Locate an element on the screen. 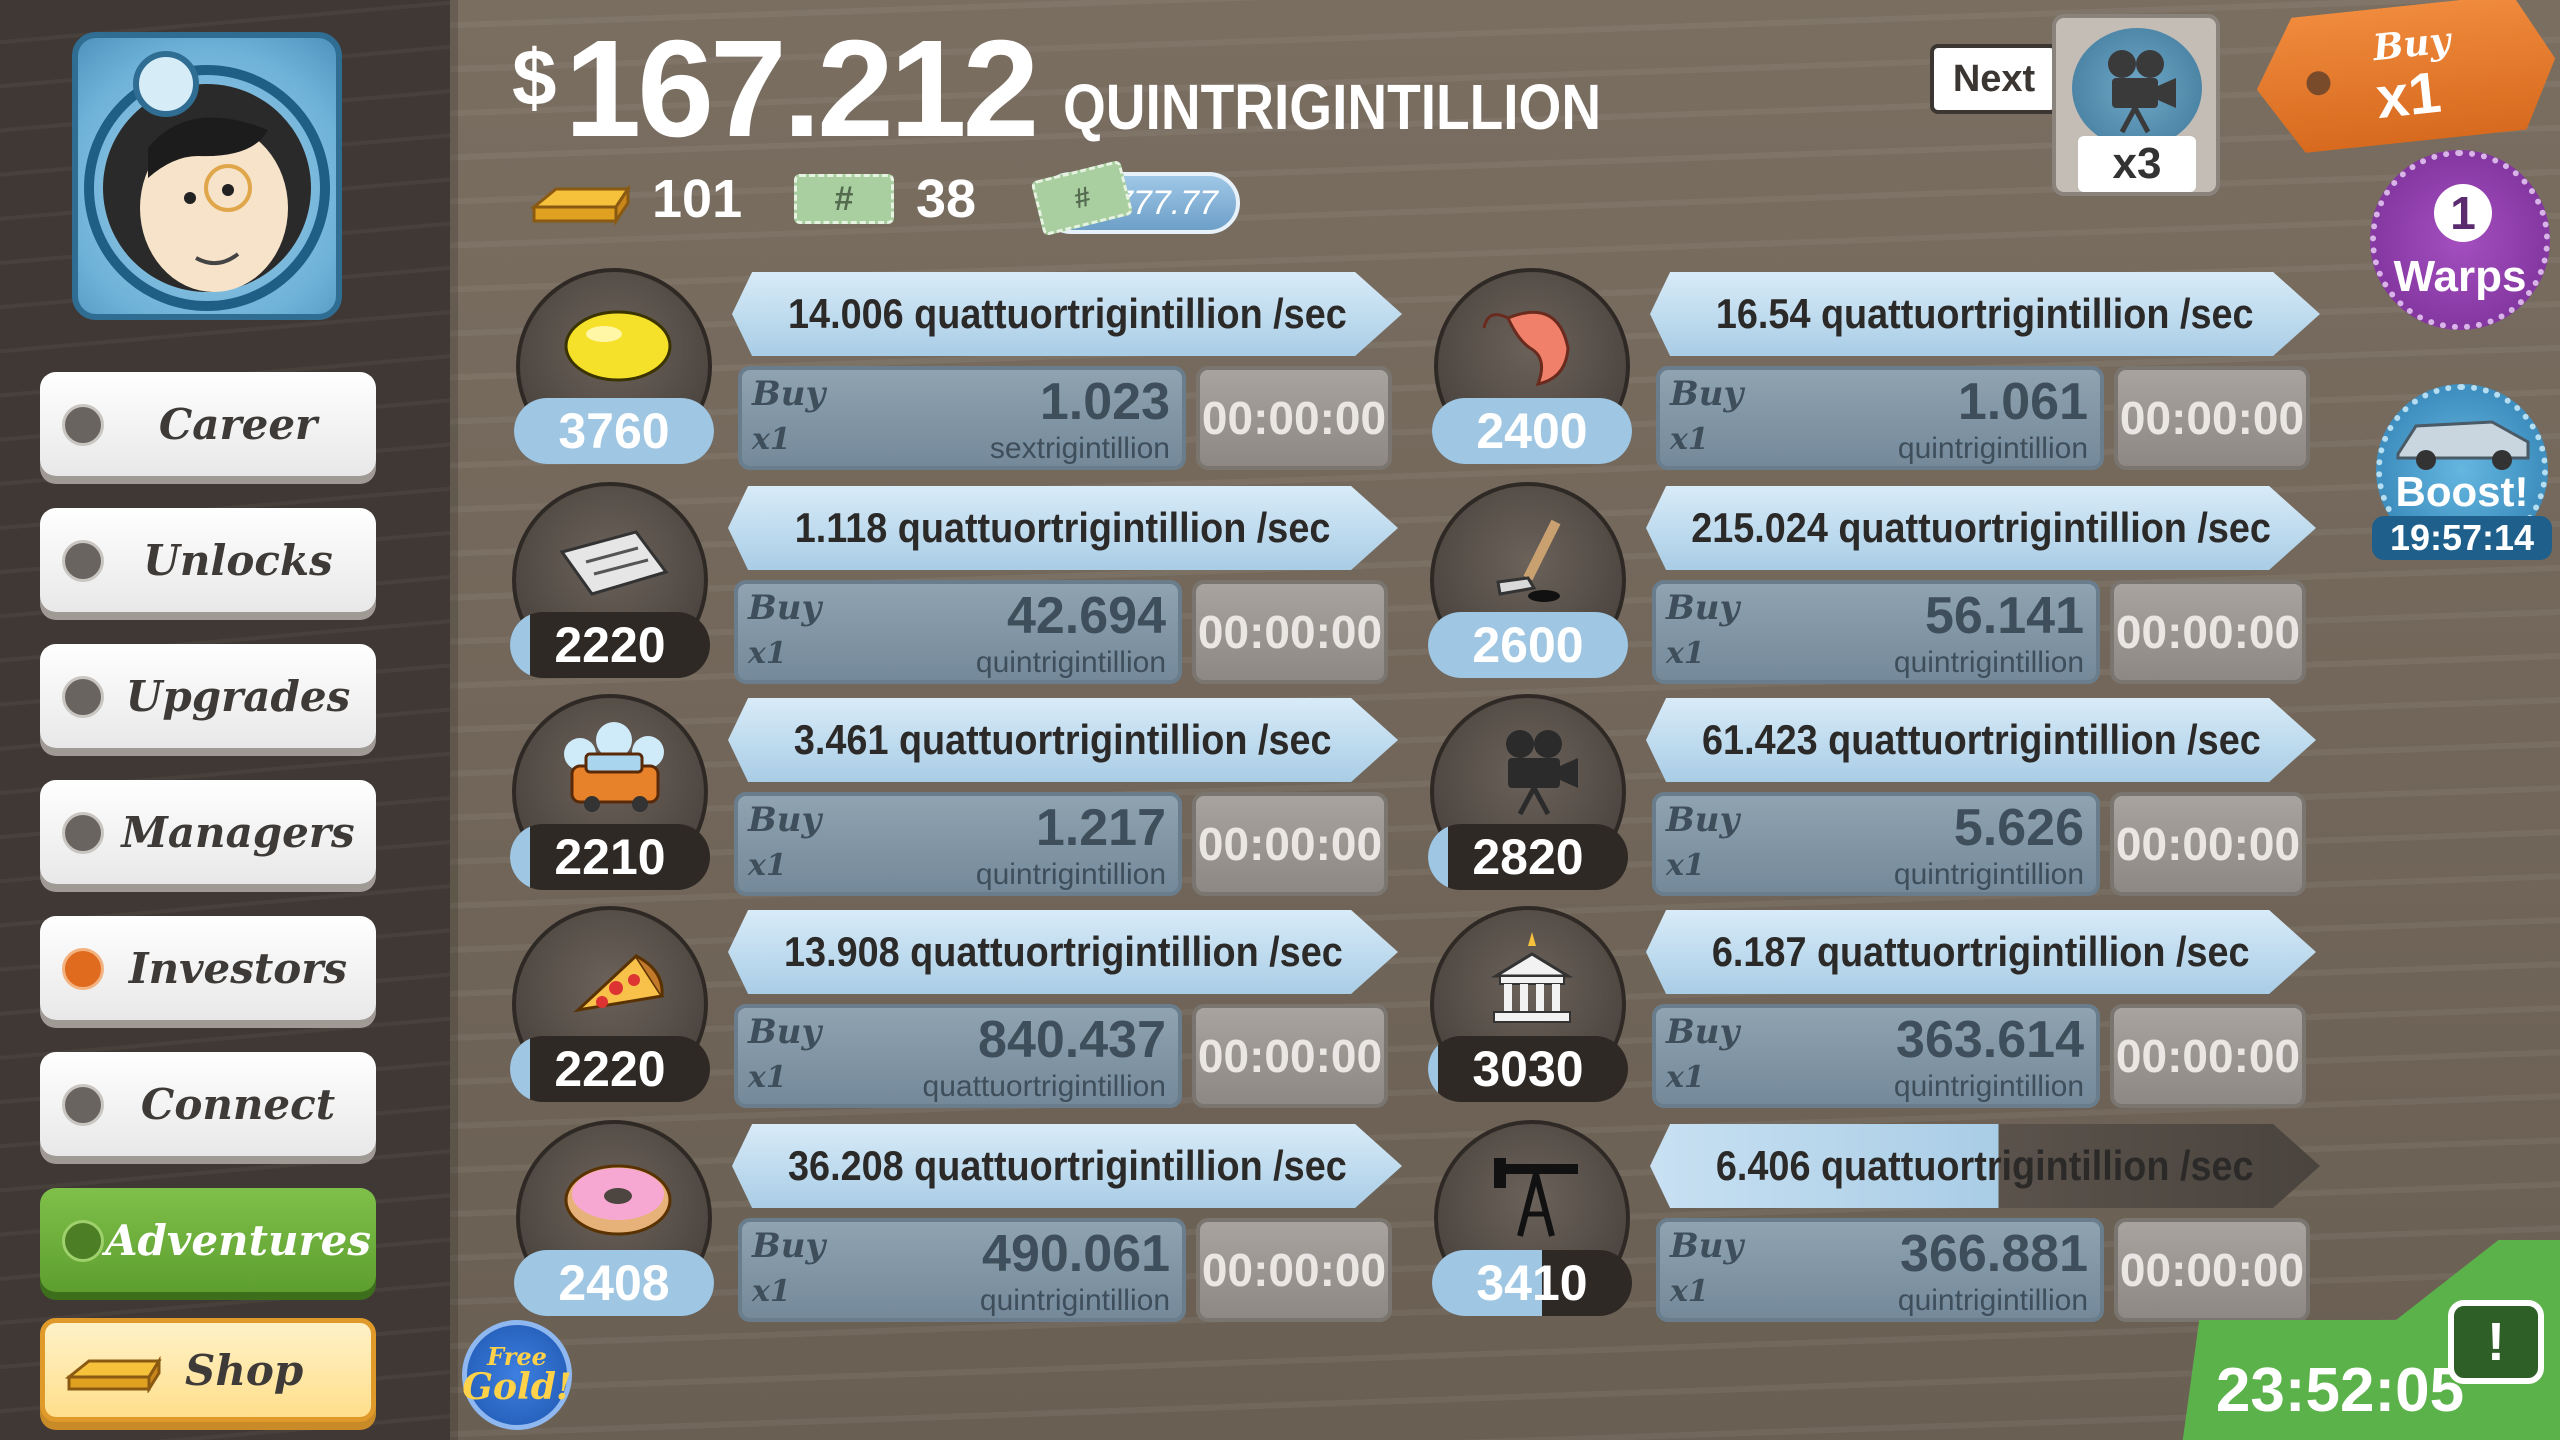 This screenshot has width=2560, height=1440. car-wash-icon is located at coordinates (614, 767).